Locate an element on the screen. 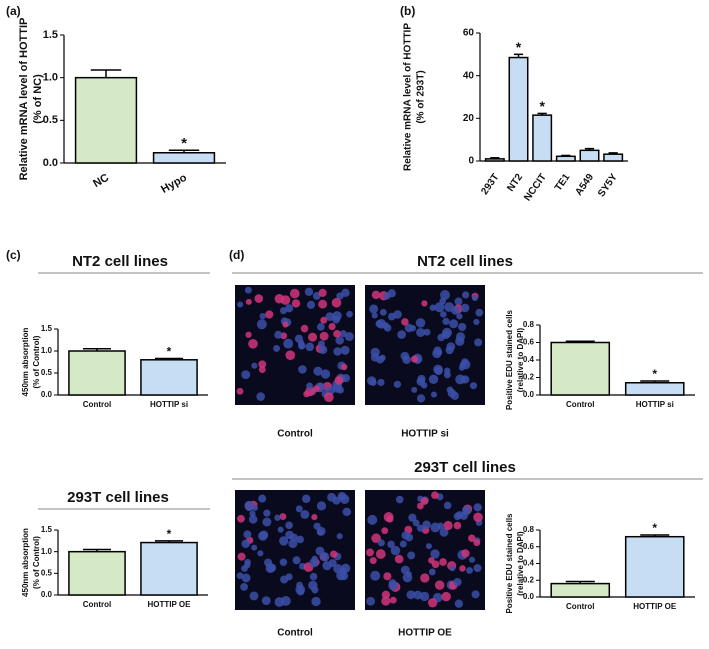  y-axis-label: (% of NC) is located at coordinates (38, 99).